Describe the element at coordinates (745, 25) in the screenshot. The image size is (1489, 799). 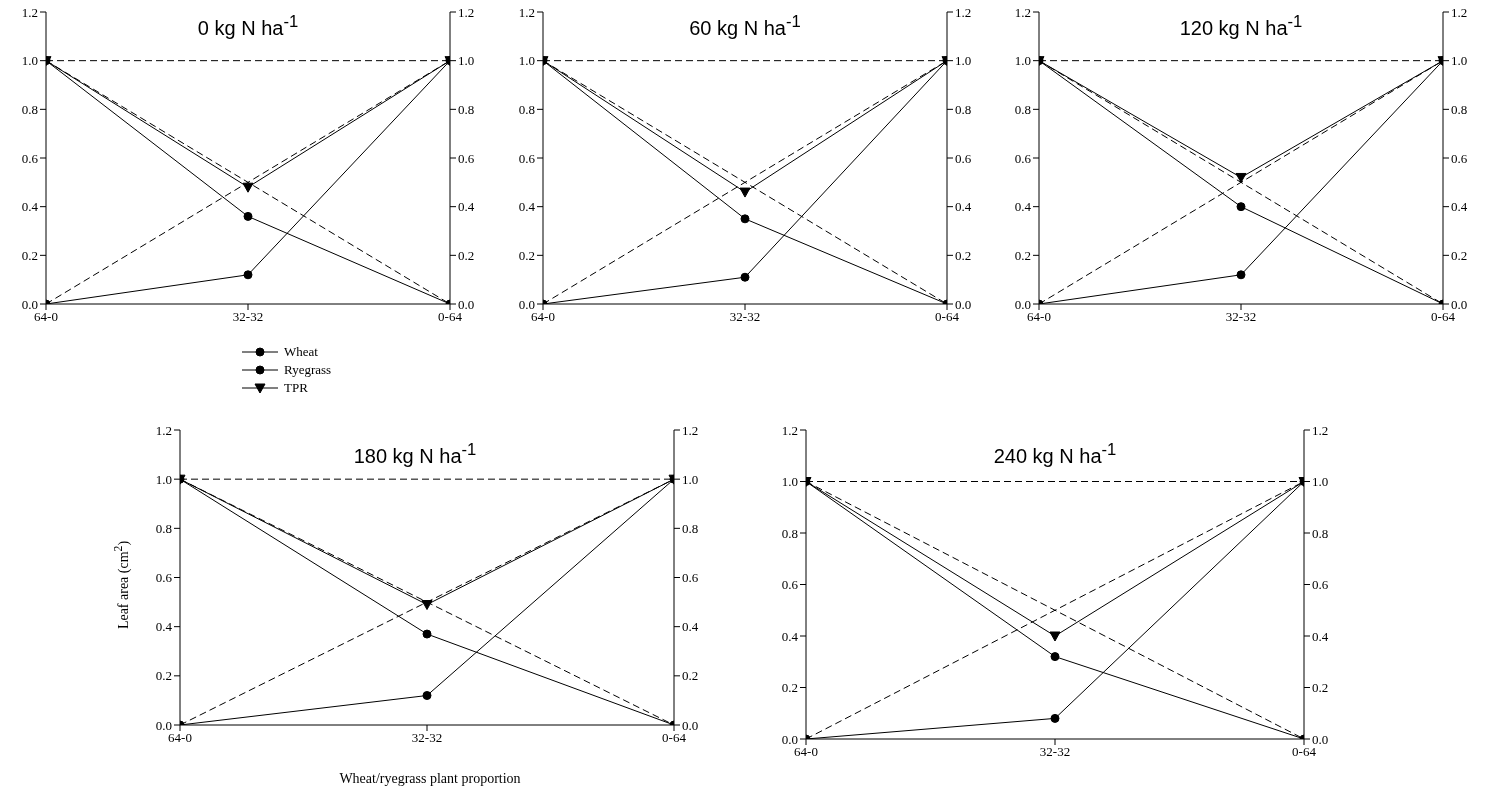
I see `chart-title: 60 kg N ha$^{-1}$` at that location.